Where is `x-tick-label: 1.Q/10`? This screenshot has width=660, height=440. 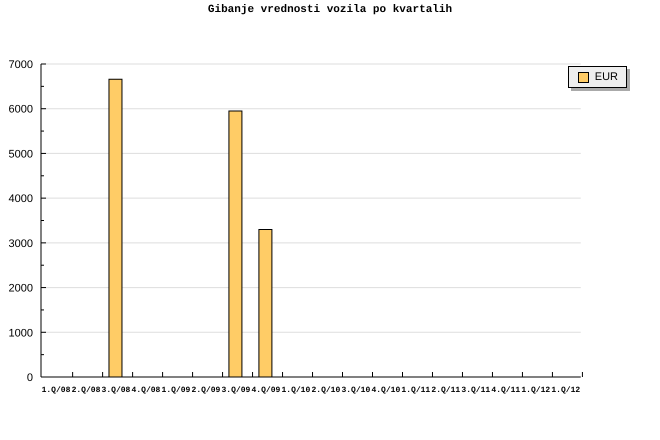
x-tick-label: 1.Q/10 is located at coordinates (295, 390).